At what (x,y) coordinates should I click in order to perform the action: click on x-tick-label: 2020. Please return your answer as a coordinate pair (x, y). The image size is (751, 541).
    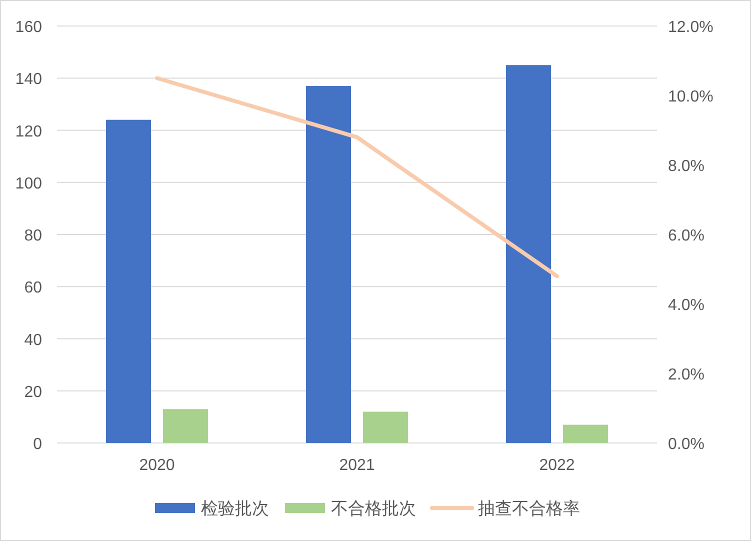
    Looking at the image, I should click on (157, 465).